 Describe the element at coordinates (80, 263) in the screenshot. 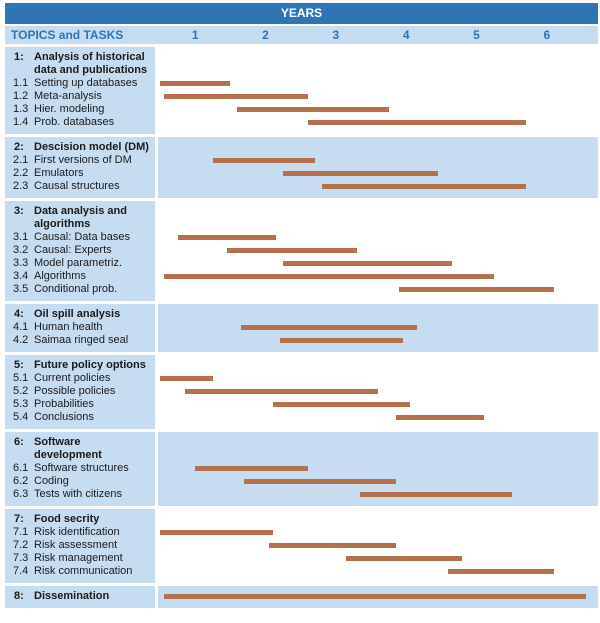

I see `task-row: 3.3 Model parametriz.` at that location.